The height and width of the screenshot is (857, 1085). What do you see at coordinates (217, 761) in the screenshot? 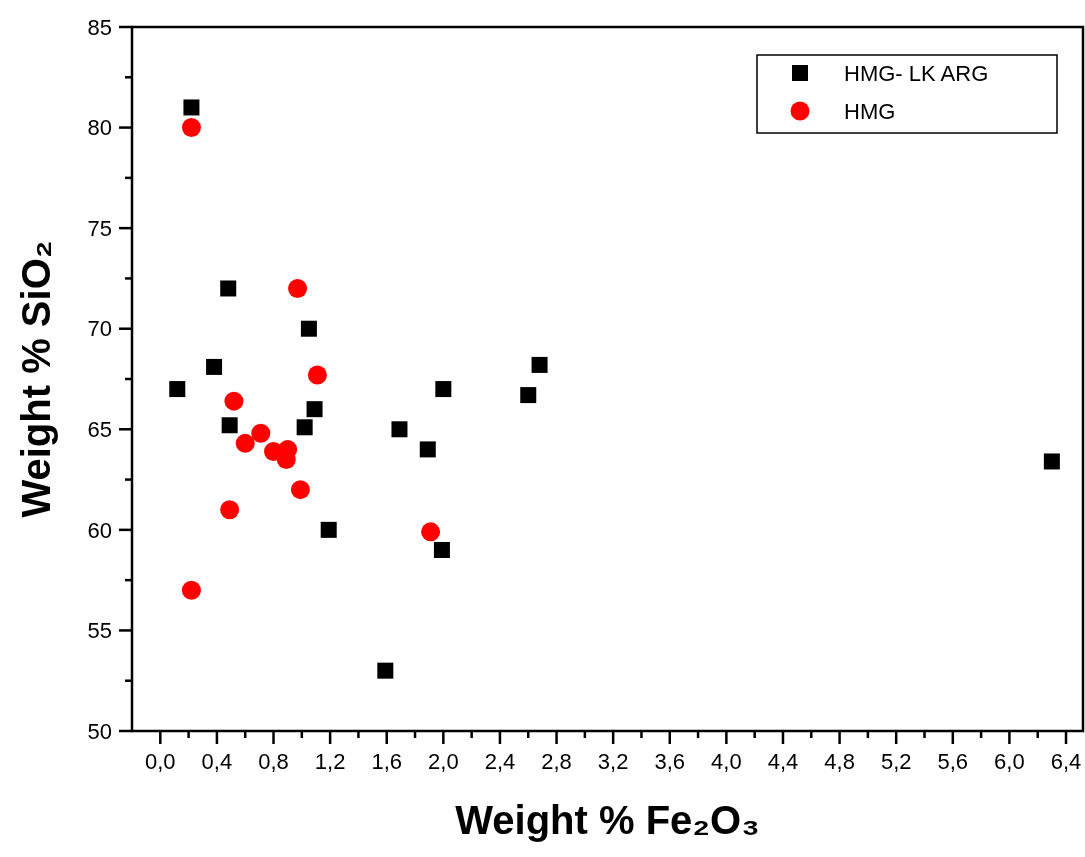
I see `x-tick-label: 0,4` at bounding box center [217, 761].